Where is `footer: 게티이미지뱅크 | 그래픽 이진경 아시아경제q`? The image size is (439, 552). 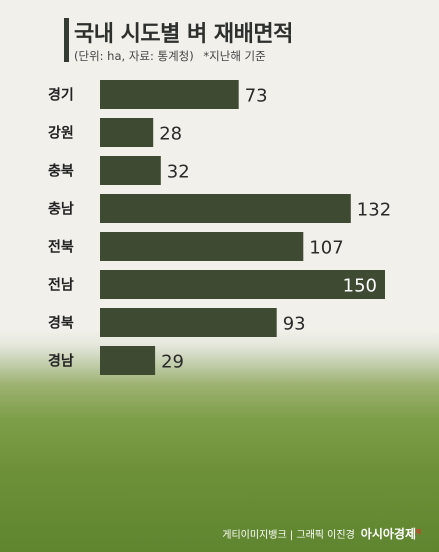
footer: 게티이미지뱅크 | 그래픽 이진경 아시아경제q is located at coordinates (321, 533).